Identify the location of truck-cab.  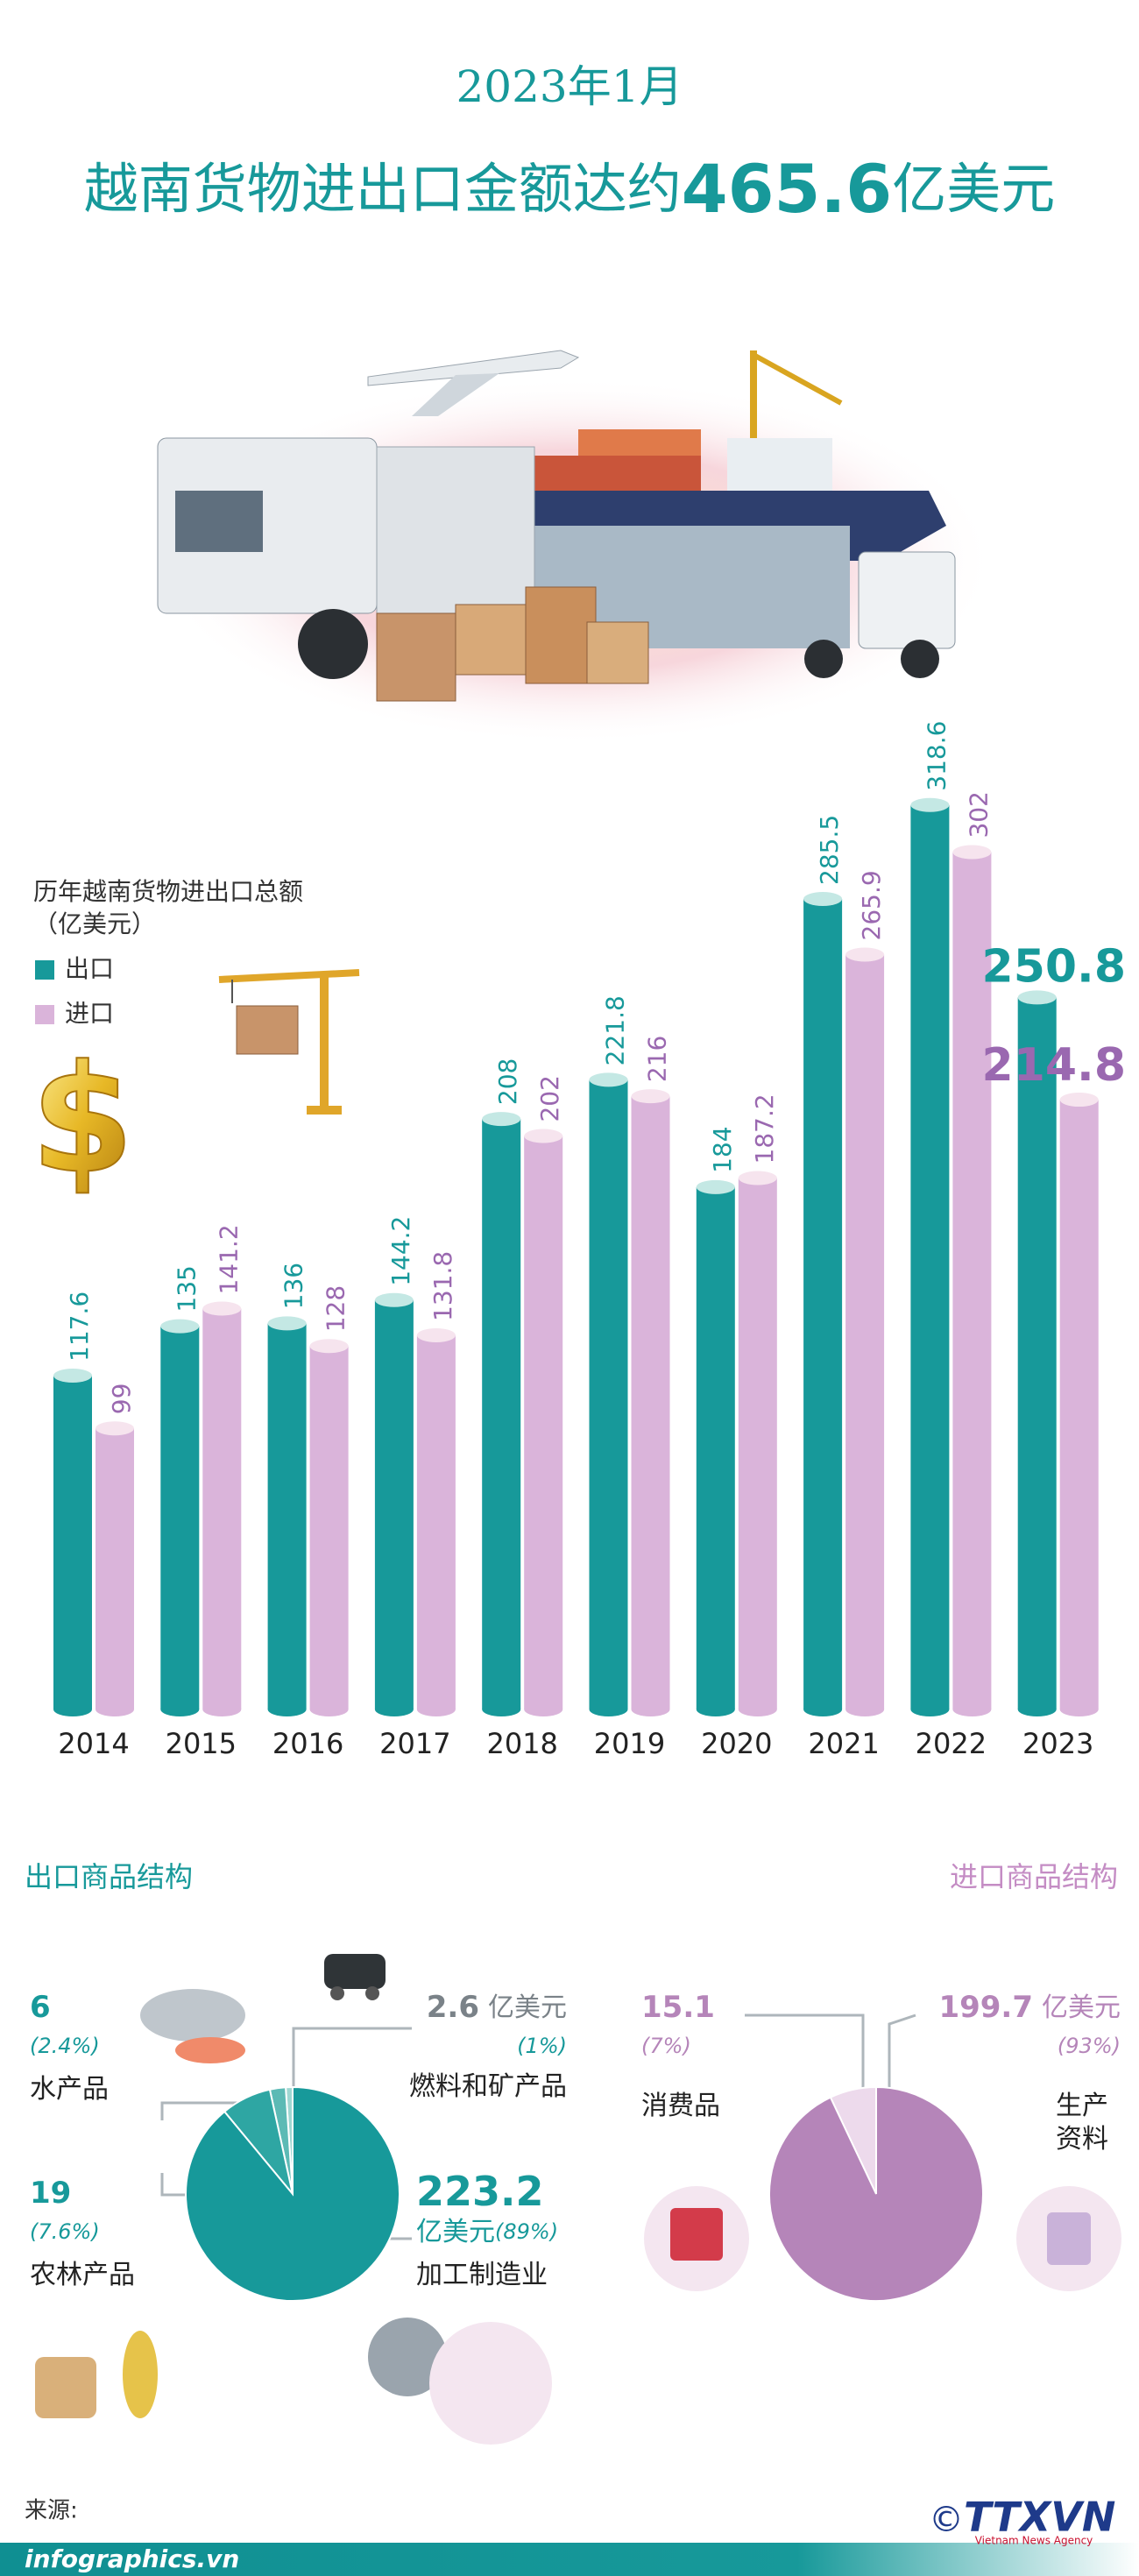
(907, 600).